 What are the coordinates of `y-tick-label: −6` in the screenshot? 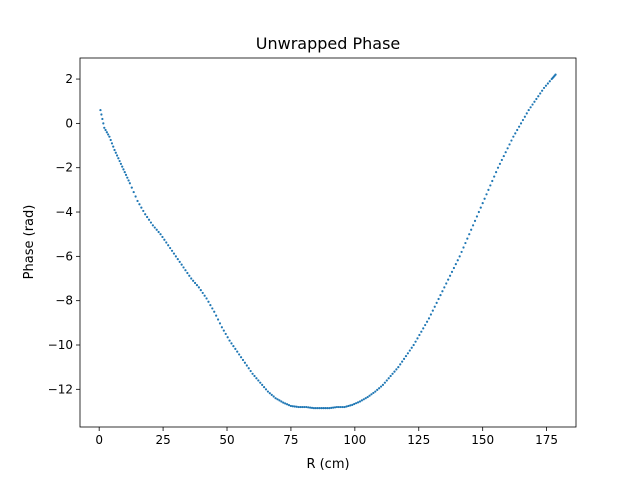 It's located at (64, 256).